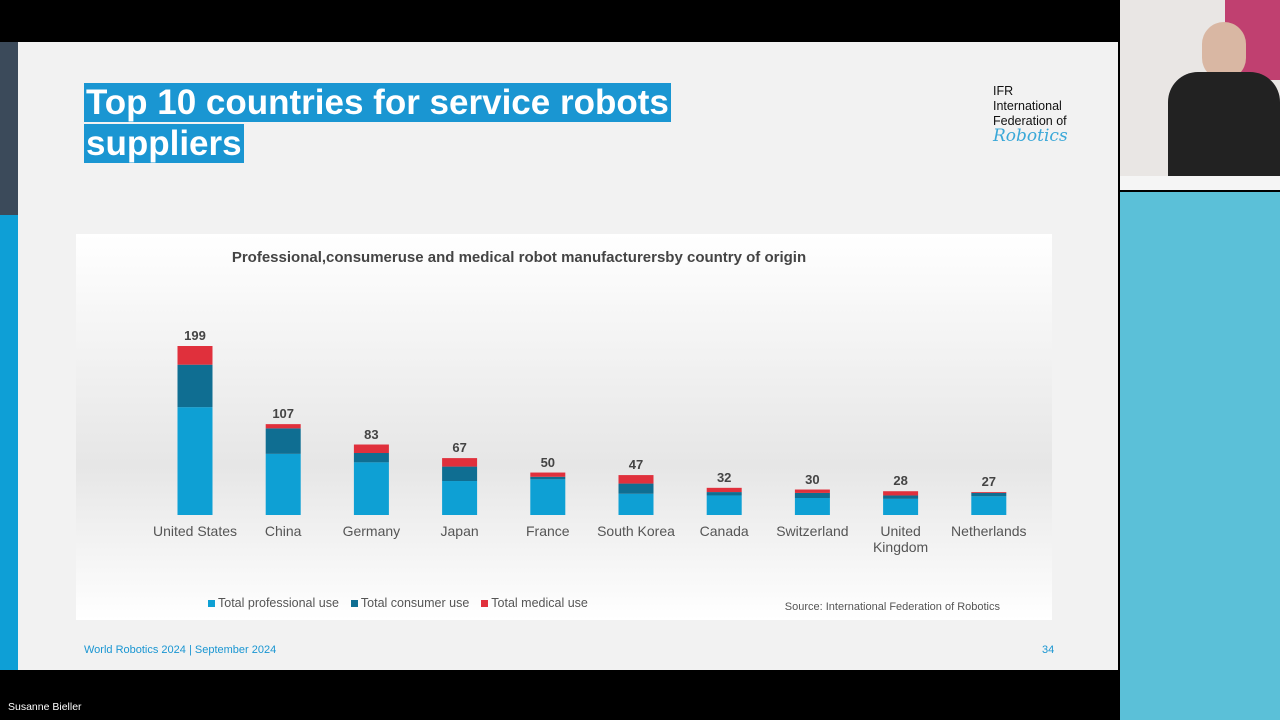 Image resolution: width=1280 pixels, height=720 pixels. I want to click on body, so click(1224, 127).